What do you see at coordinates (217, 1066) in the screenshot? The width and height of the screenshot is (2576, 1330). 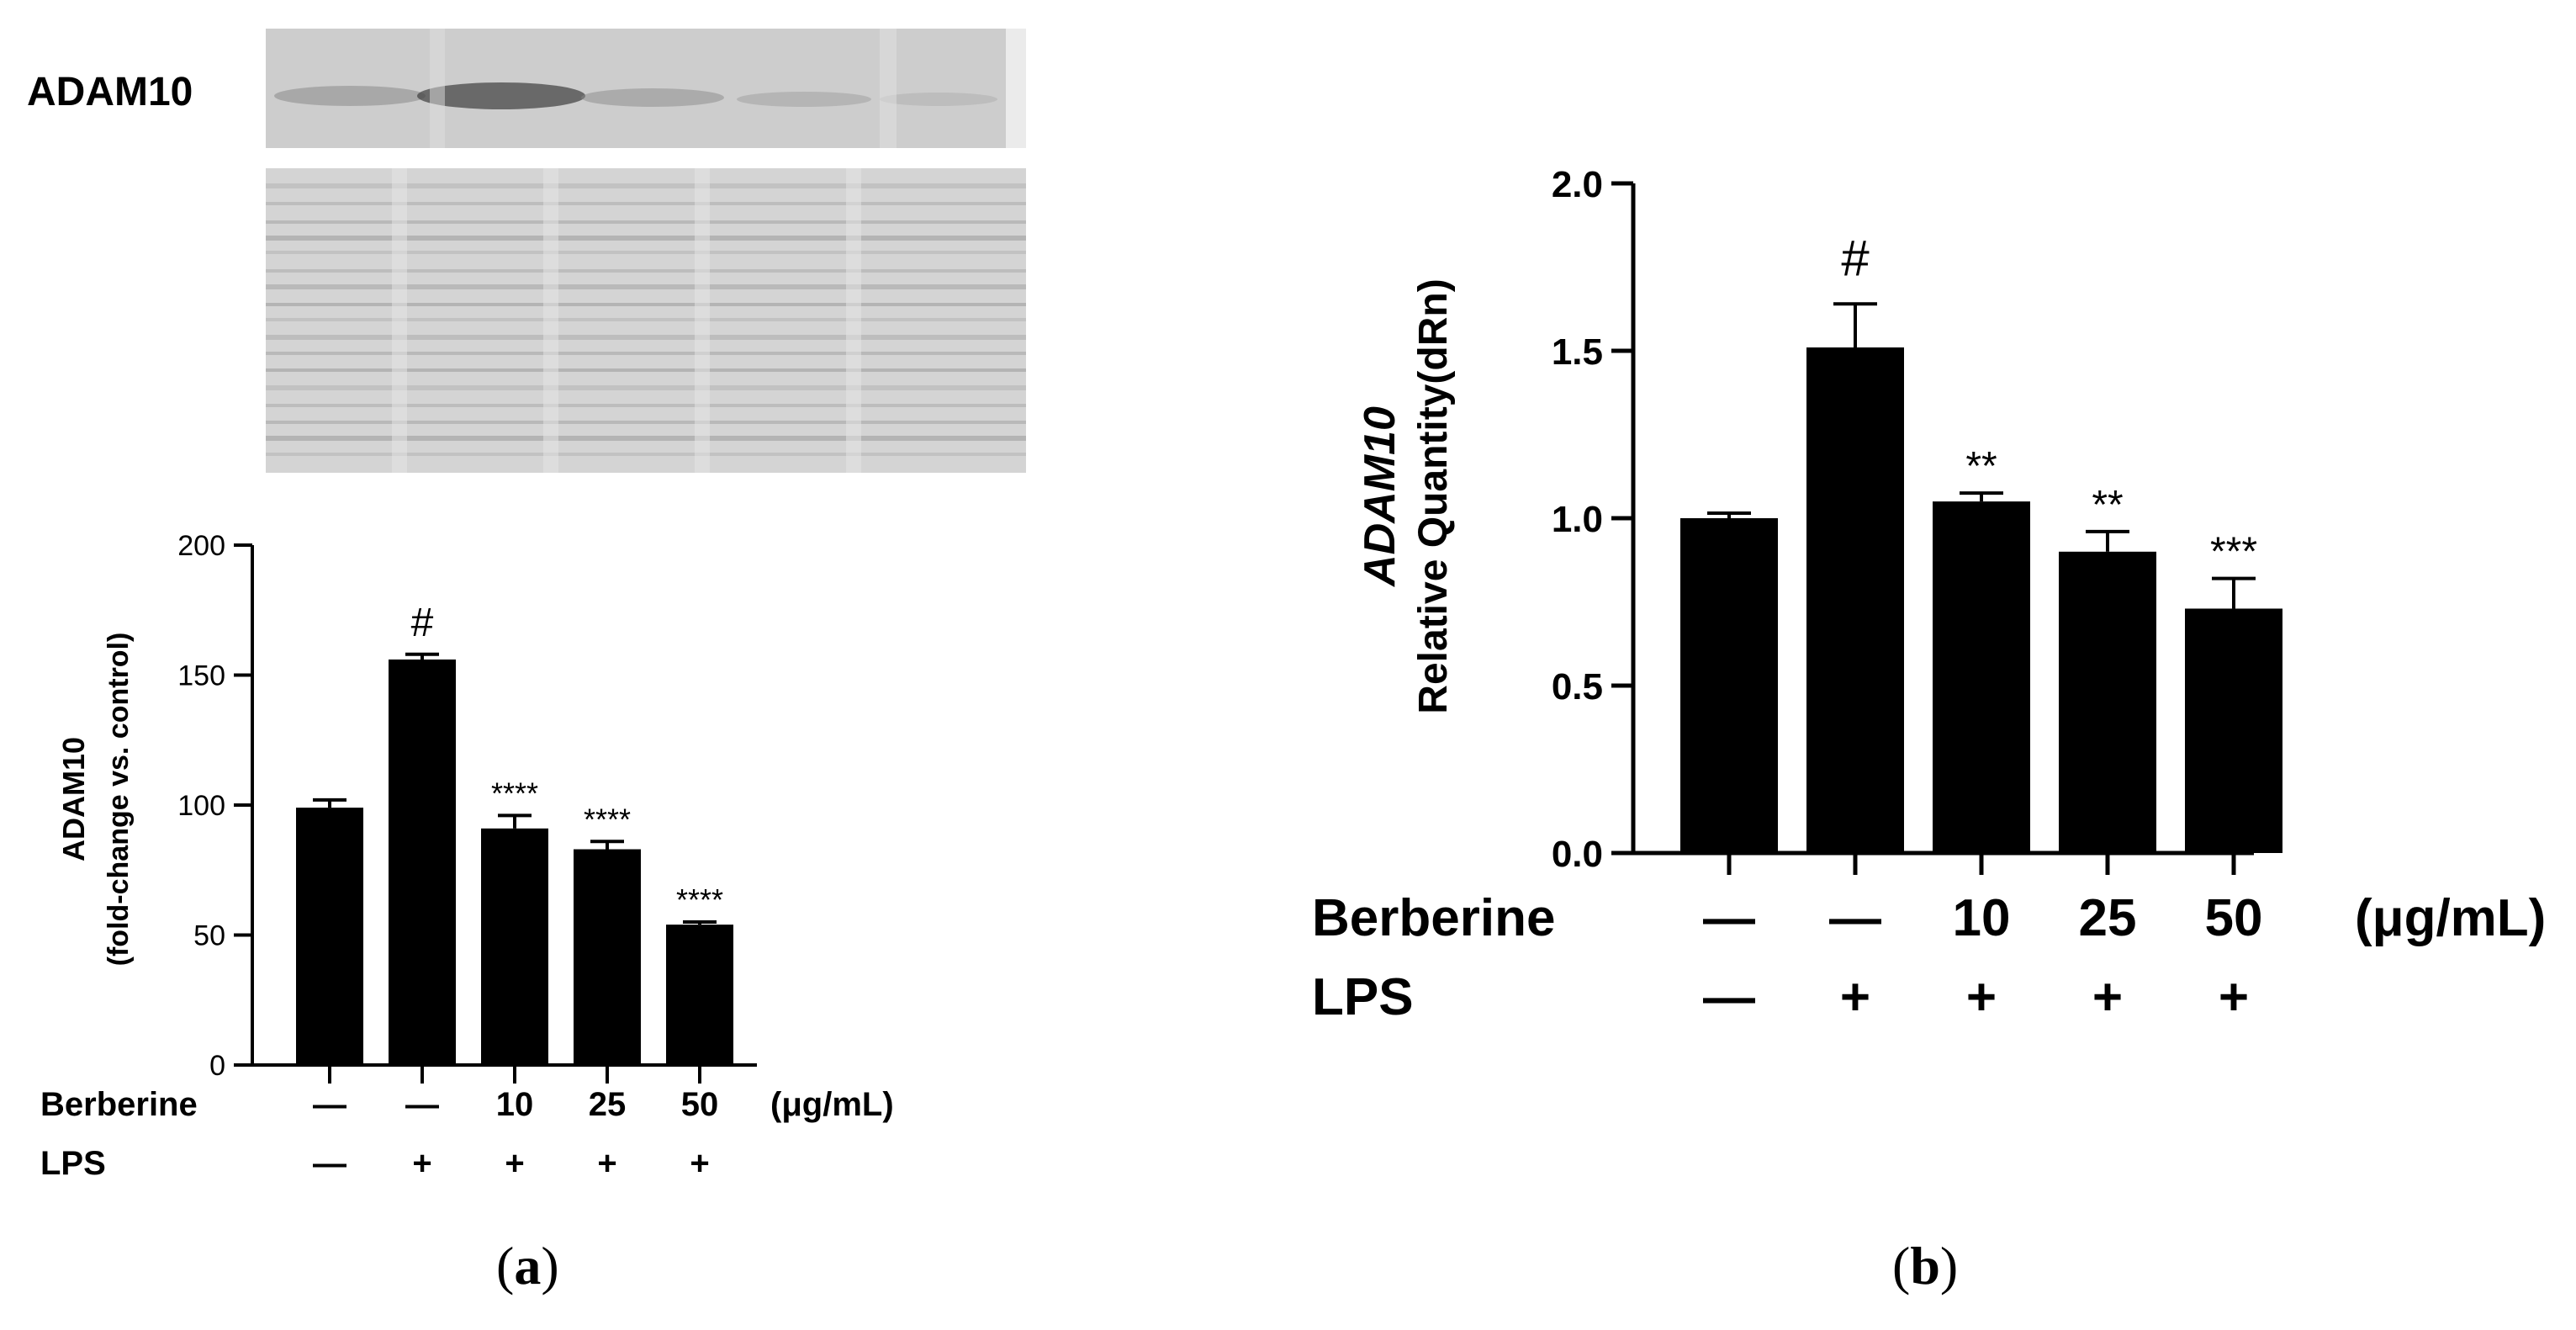 I see `y-tick-label: 0` at bounding box center [217, 1066].